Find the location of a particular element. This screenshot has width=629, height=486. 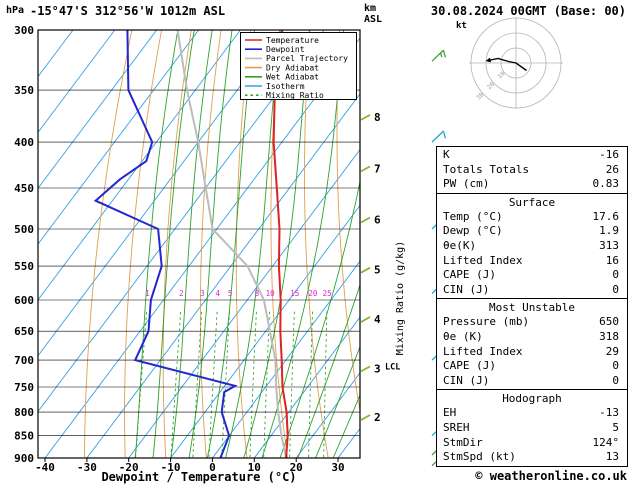

stat-value: 1.9 is located at coordinates (609, 231).